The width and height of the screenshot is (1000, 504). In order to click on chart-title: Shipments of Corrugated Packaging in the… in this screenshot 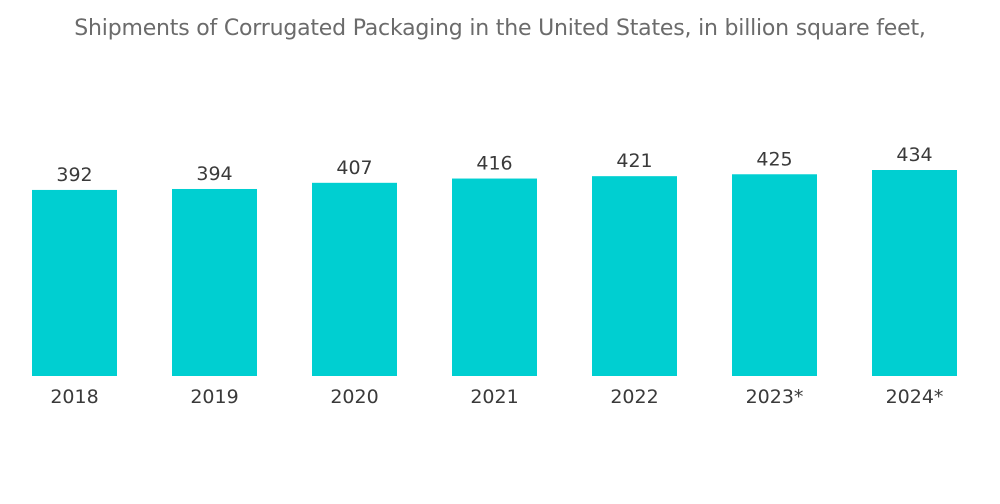, I will do `click(500, 28)`.